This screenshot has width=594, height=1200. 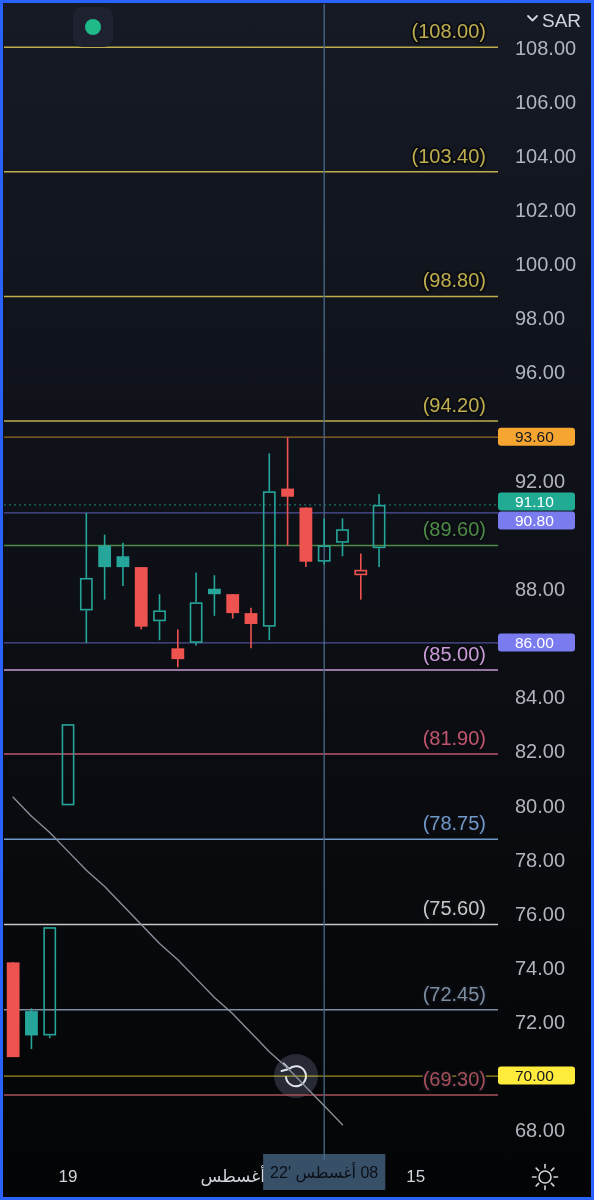 What do you see at coordinates (546, 47) in the screenshot?
I see `y-tick-label: 108.00` at bounding box center [546, 47].